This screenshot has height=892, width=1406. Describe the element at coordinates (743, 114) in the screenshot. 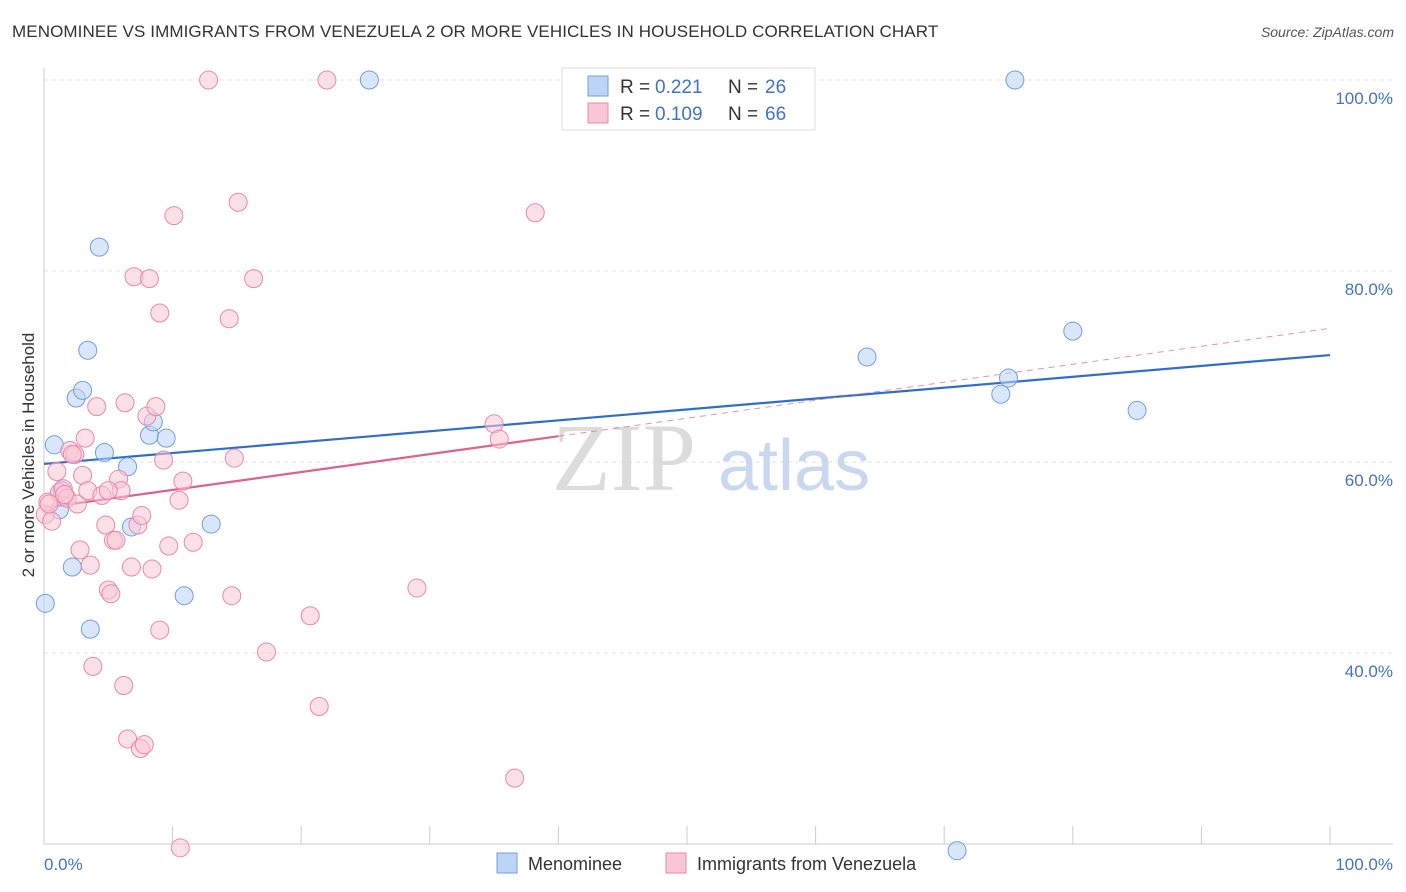

I see `legend-n-label-2: N =` at that location.